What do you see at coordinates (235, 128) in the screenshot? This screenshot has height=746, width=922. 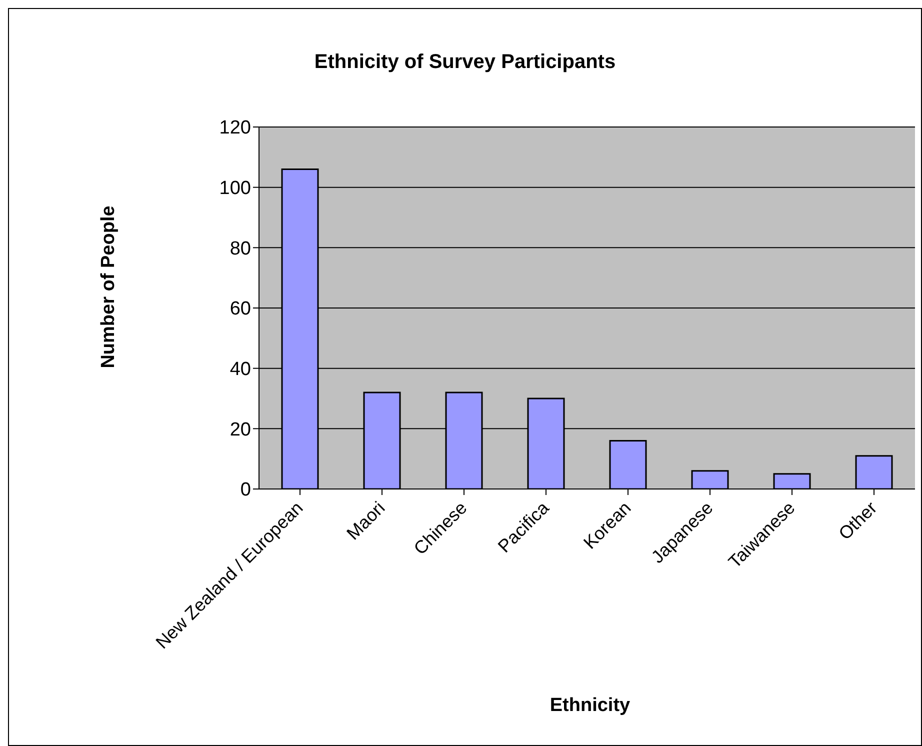 I see `y-tick-label: 120` at bounding box center [235, 128].